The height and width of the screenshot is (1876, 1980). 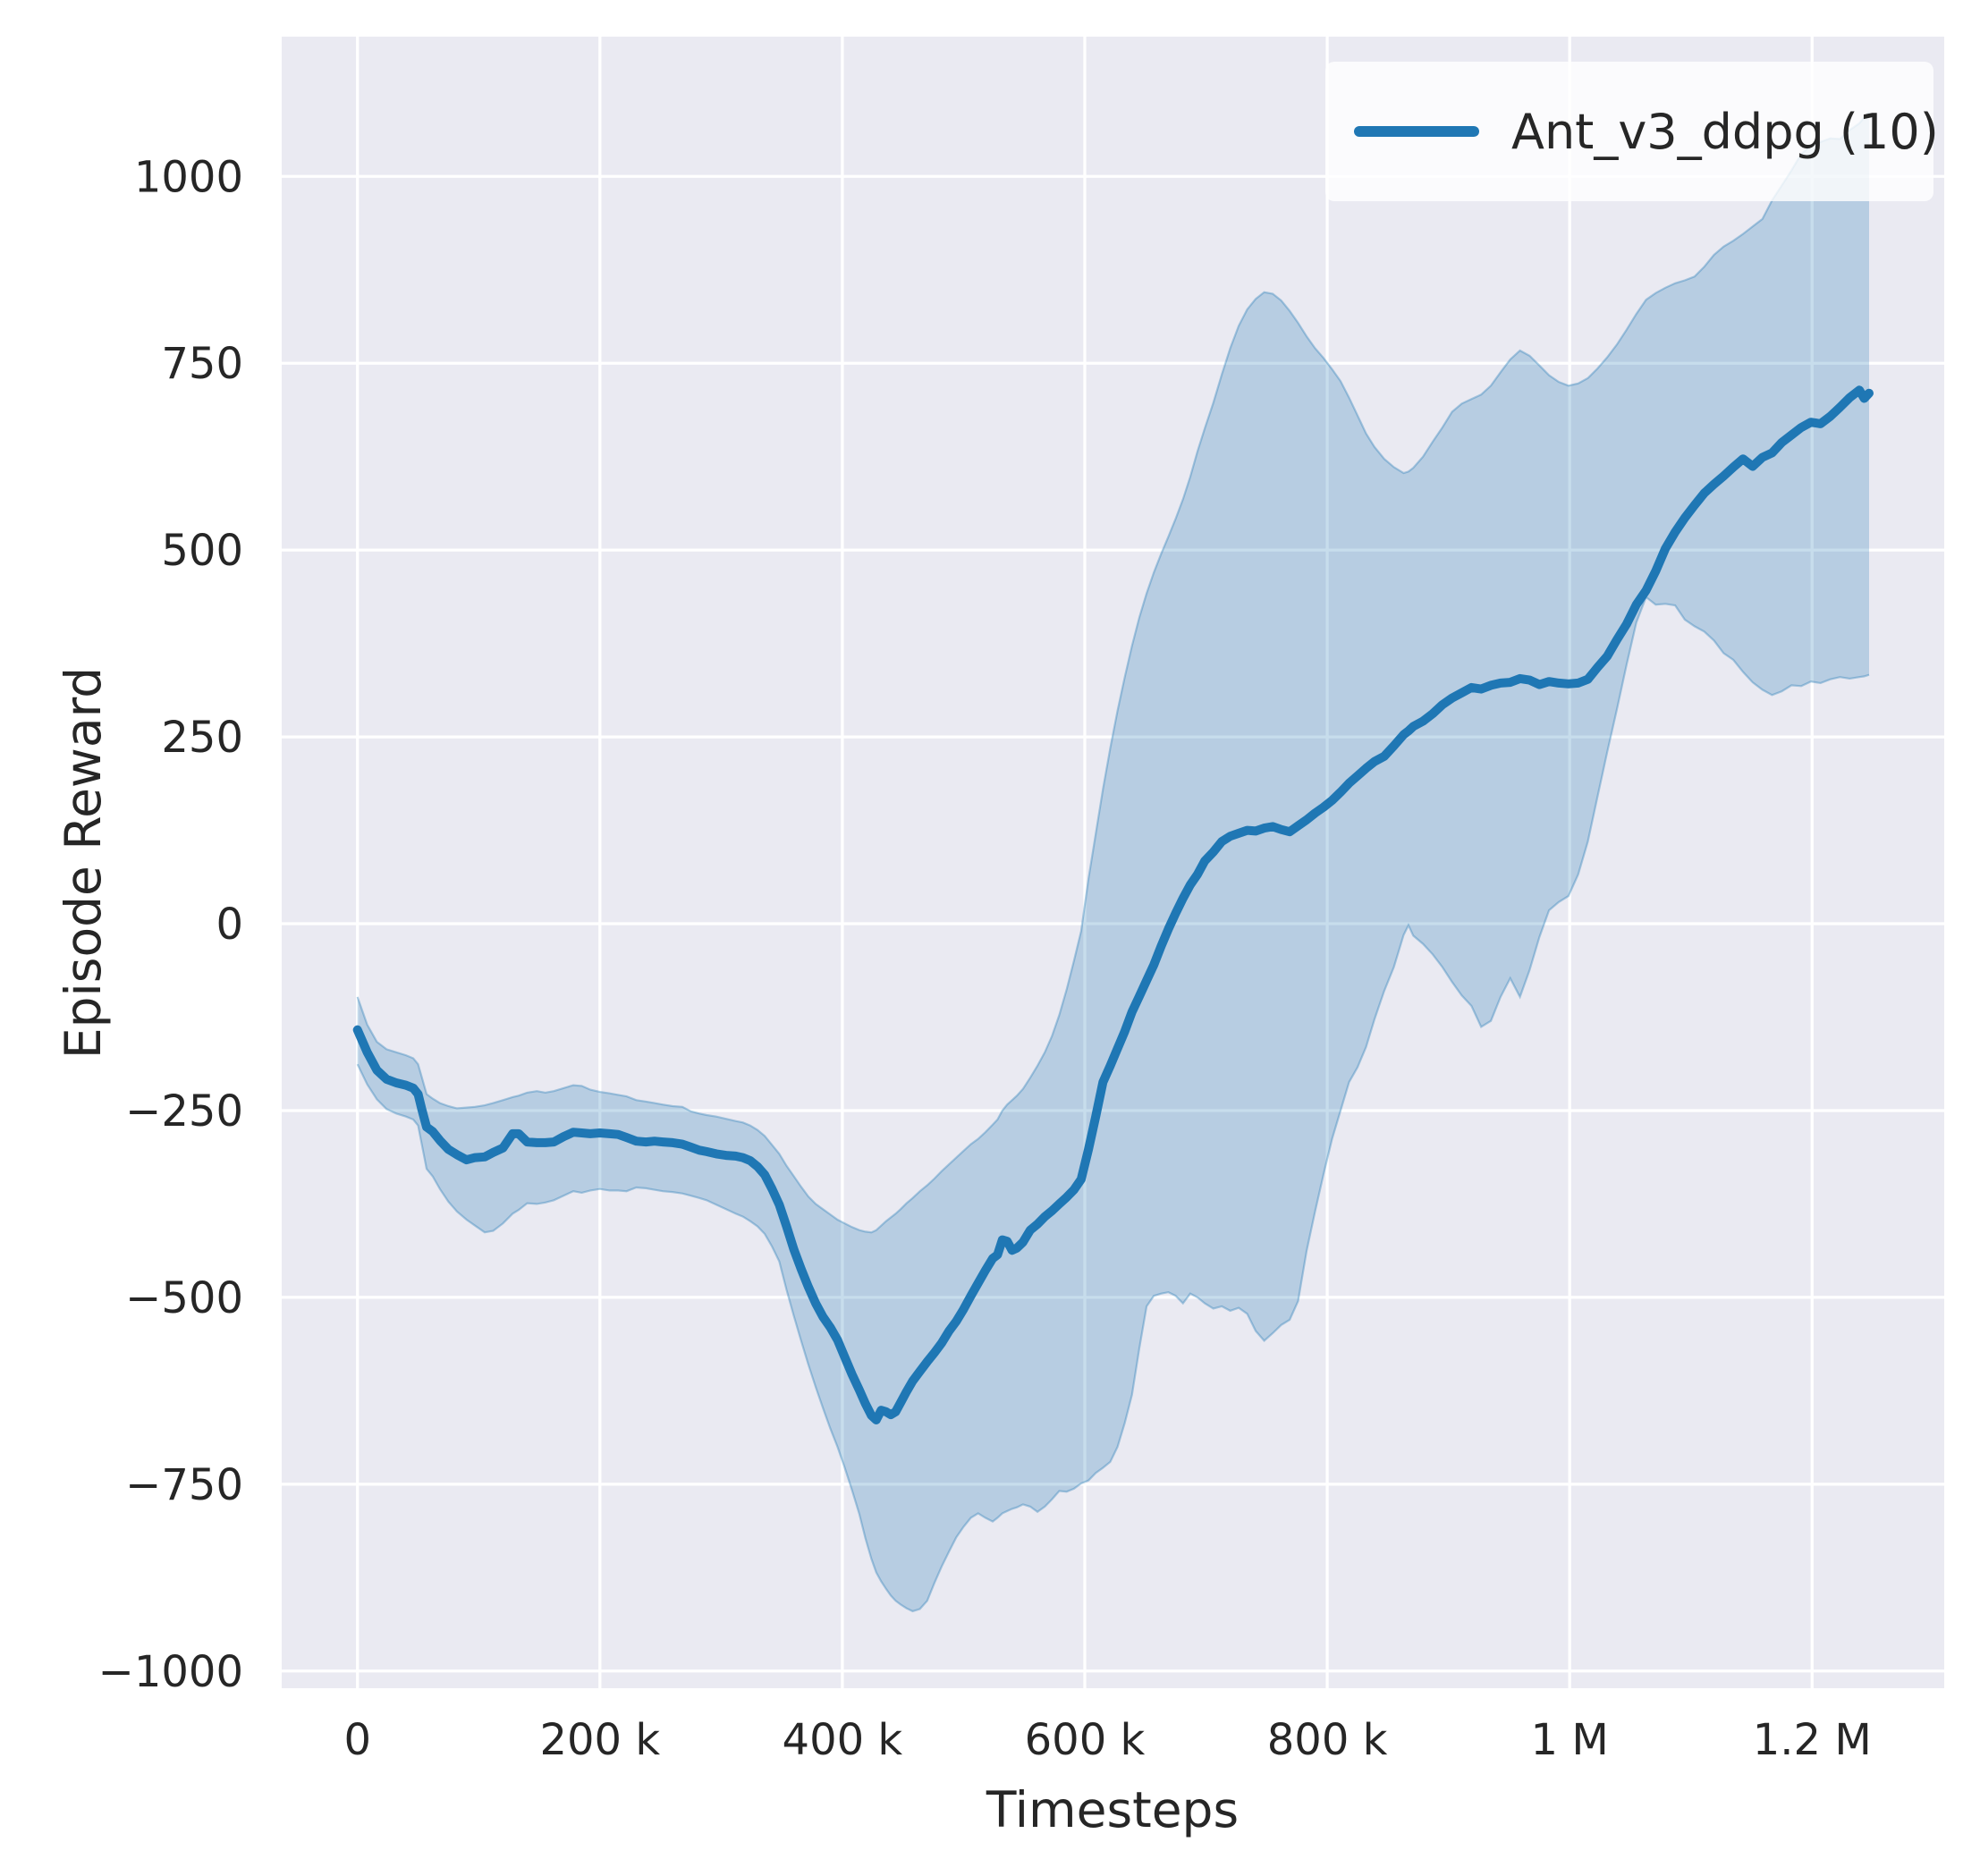 I want to click on legend: Ant_v3_ddpg (10), so click(x=1632, y=132).